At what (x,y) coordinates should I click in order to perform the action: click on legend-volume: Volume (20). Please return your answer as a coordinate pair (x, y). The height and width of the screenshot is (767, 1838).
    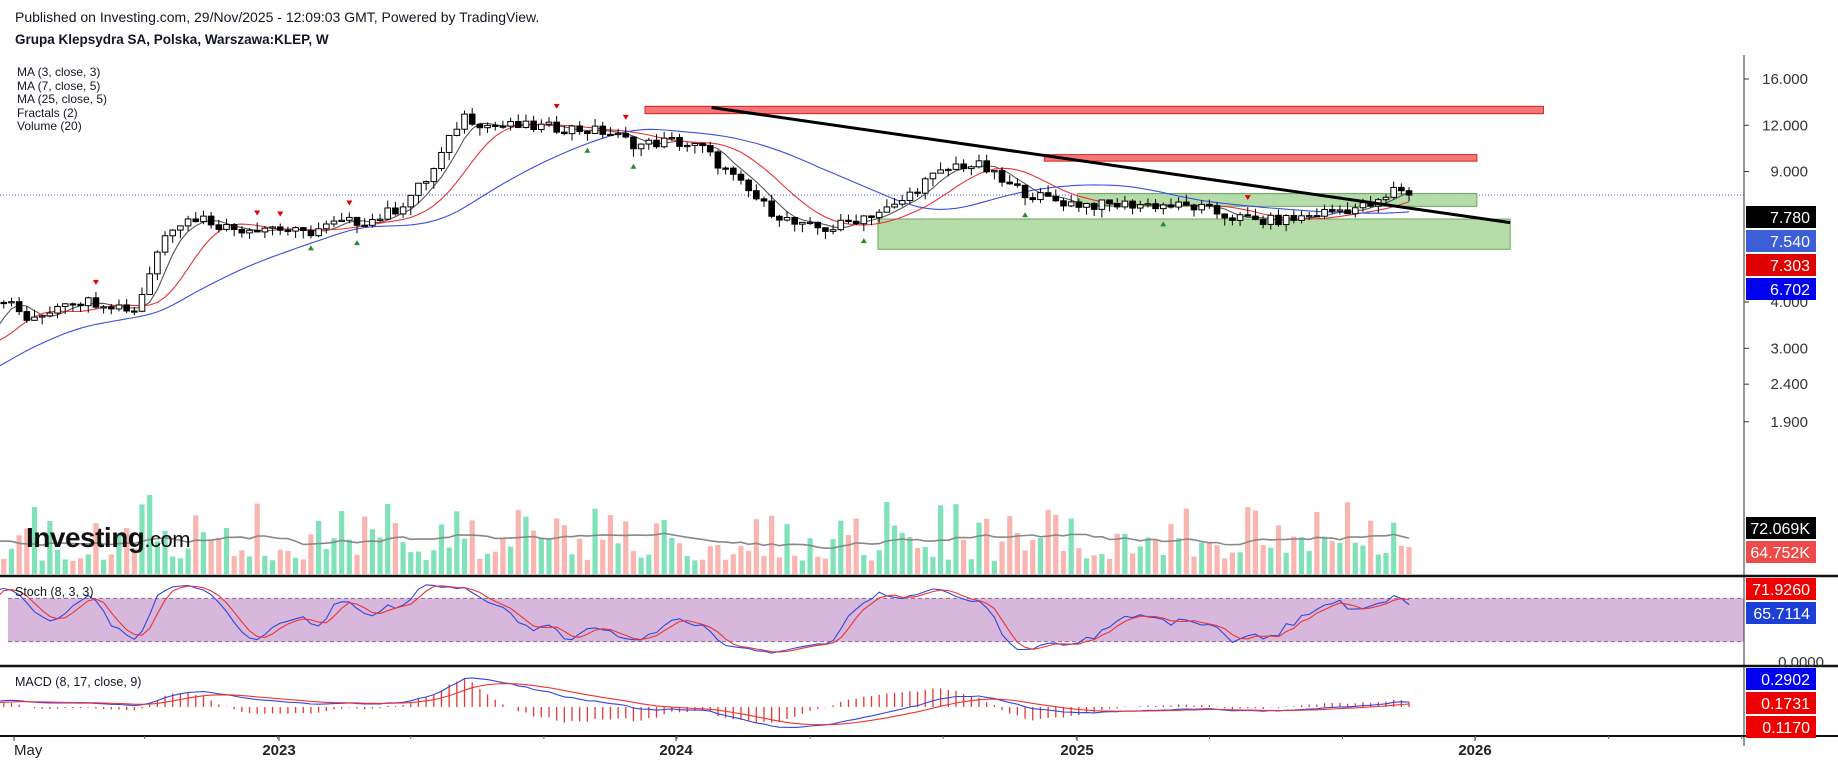
    Looking at the image, I should click on (49, 126).